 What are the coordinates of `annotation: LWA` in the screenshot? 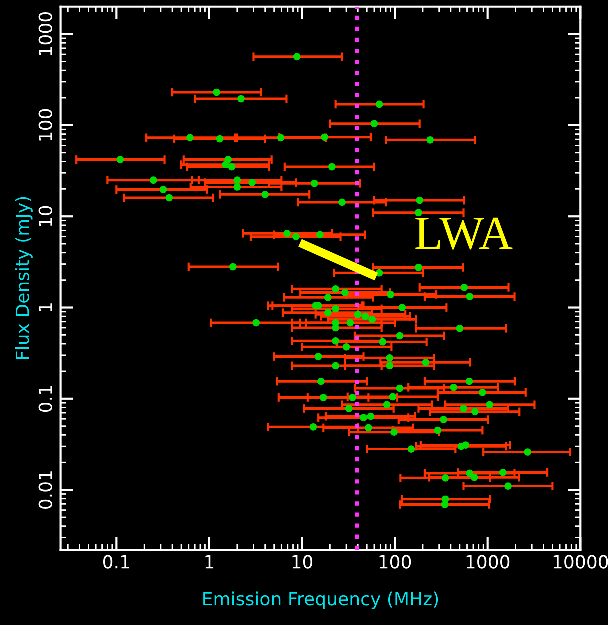 It's located at (464, 234).